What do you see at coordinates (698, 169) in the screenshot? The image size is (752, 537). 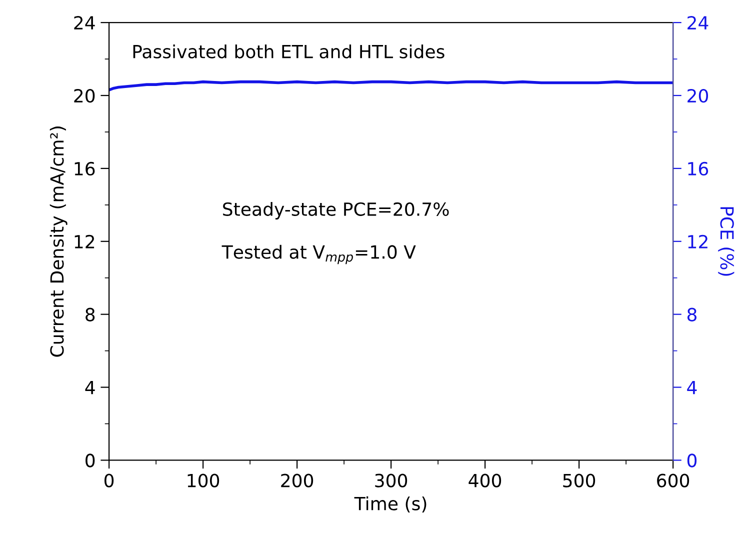 I see `y2-tick-label: 16` at bounding box center [698, 169].